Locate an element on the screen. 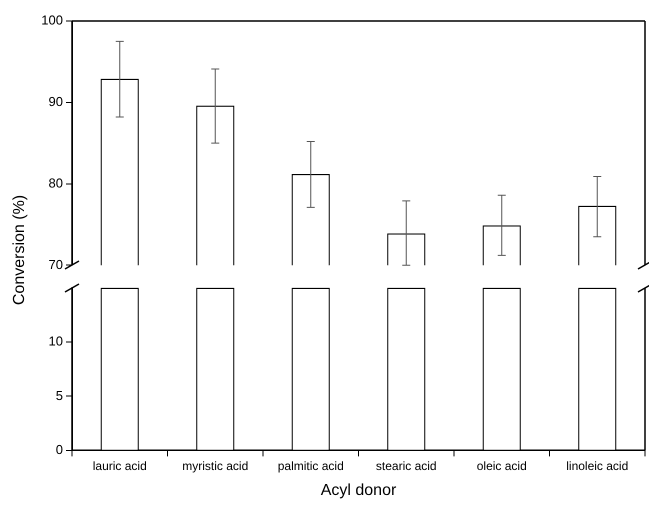 This screenshot has width=649, height=506. y-tick-label: 5 is located at coordinates (59, 395).